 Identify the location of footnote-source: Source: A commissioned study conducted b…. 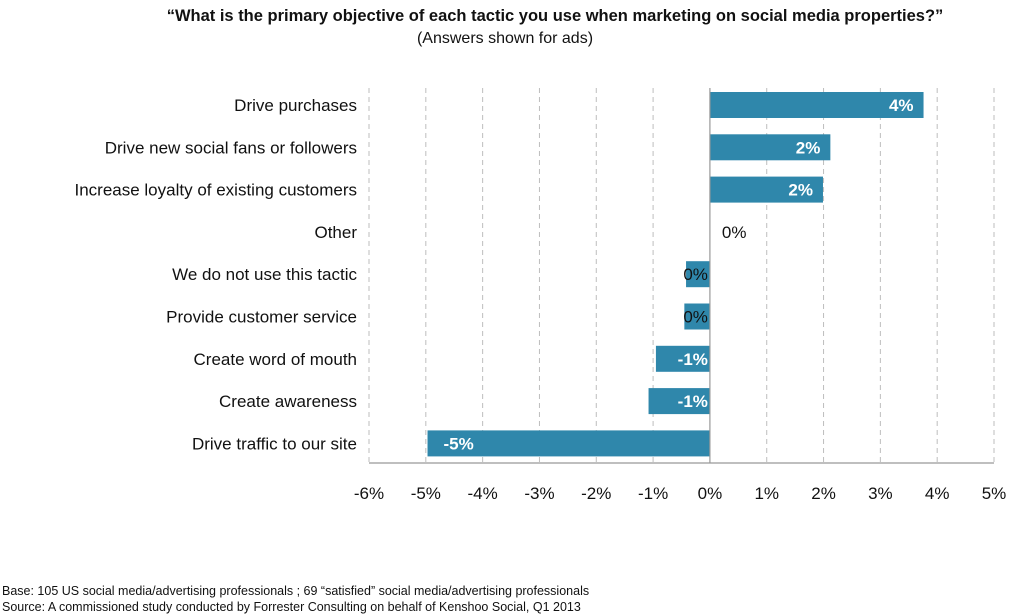
(291, 607).